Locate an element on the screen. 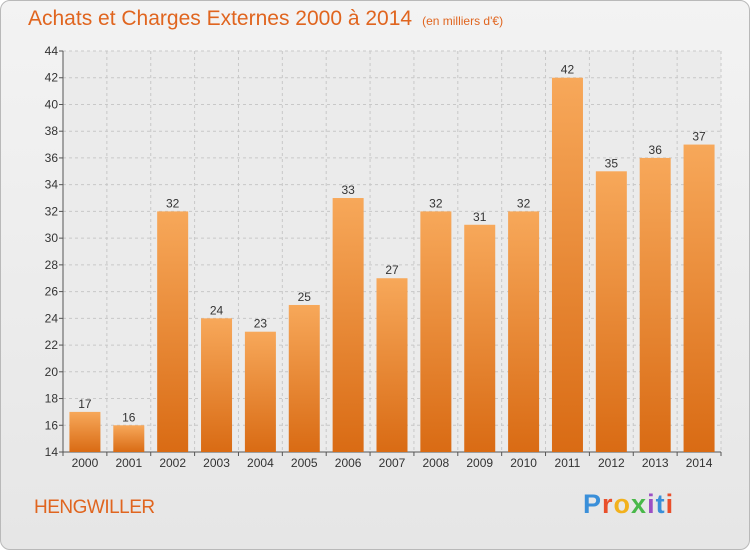 This screenshot has height=550, width=750. data-label-2008: 32 is located at coordinates (436, 203).